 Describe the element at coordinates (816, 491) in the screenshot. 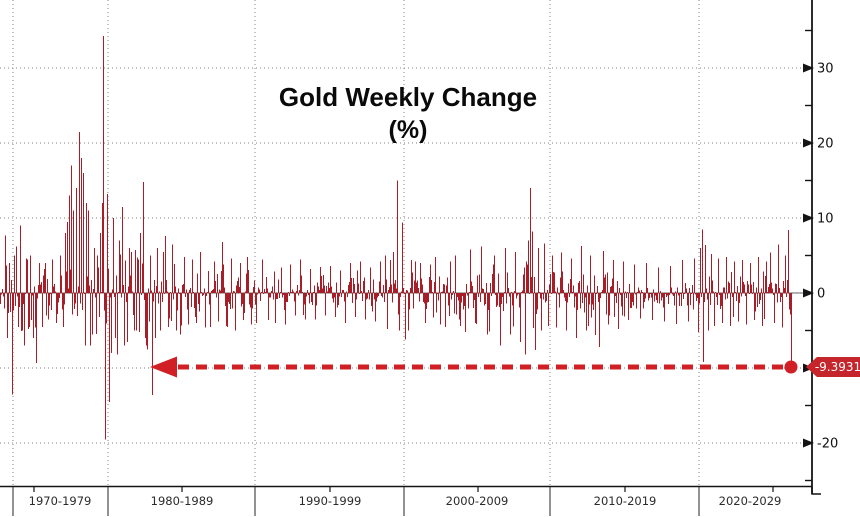

I see `axis-corner` at that location.